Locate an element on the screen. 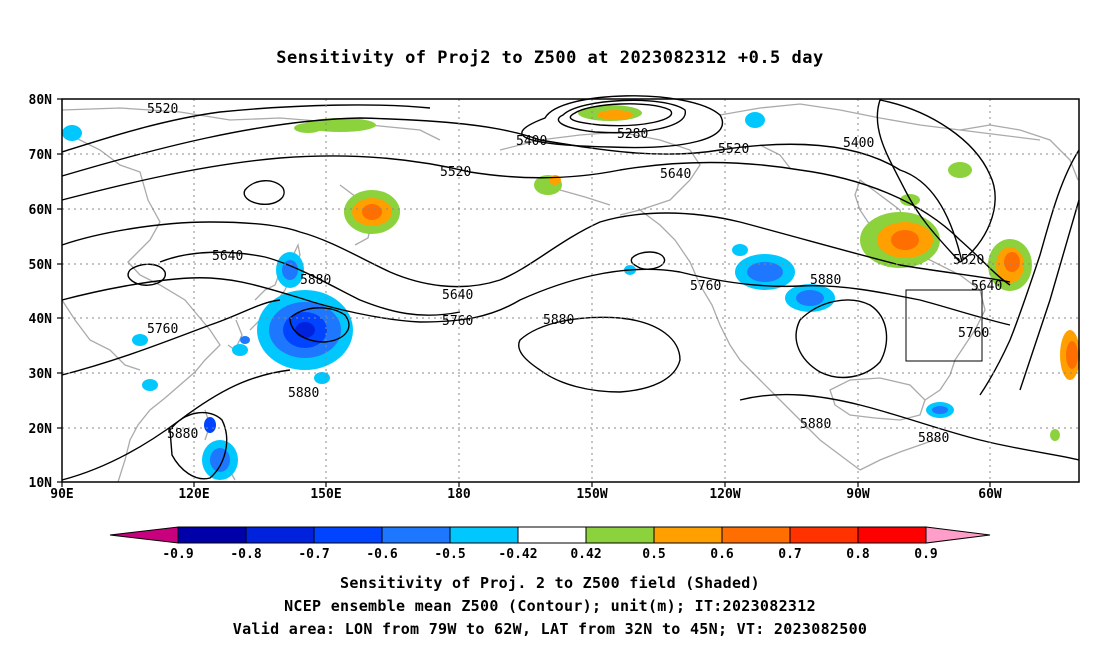 Image resolution: width=1100 pixels, height=650 pixels. colorbar-tick-label: -0.7 is located at coordinates (313, 554).